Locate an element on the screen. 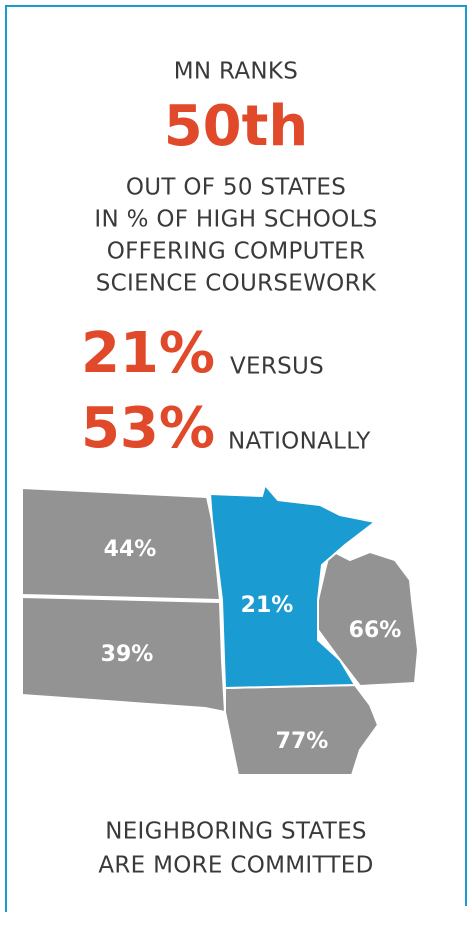 The image size is (472, 926). intro: MN RANKS is located at coordinates (236, 72).